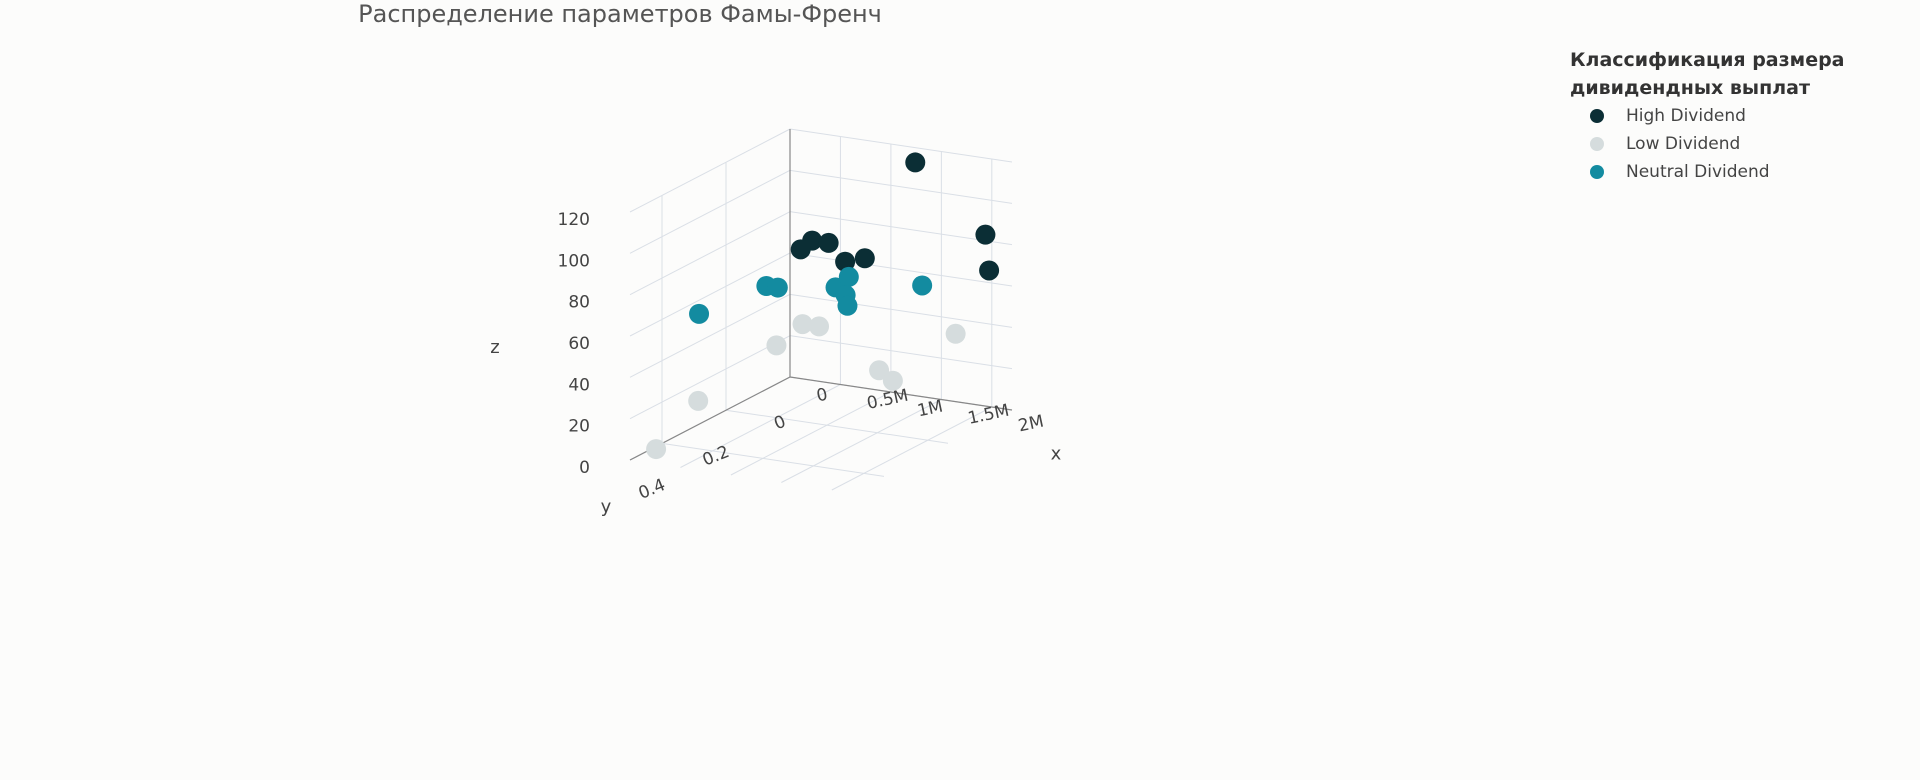  Describe the element at coordinates (574, 220) in the screenshot. I see `z-tick-label: 120` at that location.